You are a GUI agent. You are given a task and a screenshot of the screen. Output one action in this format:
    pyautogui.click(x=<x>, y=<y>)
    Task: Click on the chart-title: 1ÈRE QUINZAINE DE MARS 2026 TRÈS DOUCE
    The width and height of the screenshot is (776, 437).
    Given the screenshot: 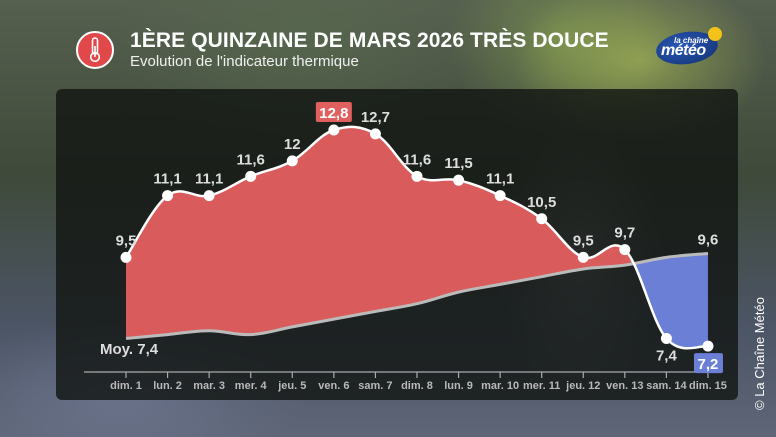 What is the action you would take?
    pyautogui.click(x=369, y=40)
    